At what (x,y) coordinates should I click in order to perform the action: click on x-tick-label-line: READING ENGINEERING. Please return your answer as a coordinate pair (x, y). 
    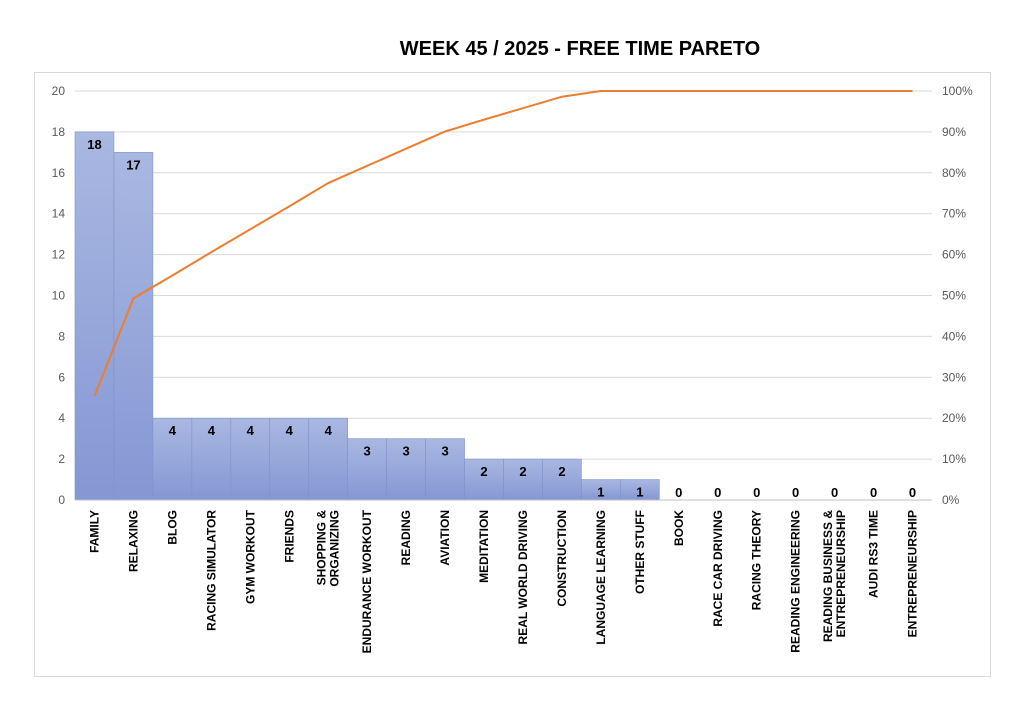
    Looking at the image, I should click on (796, 581).